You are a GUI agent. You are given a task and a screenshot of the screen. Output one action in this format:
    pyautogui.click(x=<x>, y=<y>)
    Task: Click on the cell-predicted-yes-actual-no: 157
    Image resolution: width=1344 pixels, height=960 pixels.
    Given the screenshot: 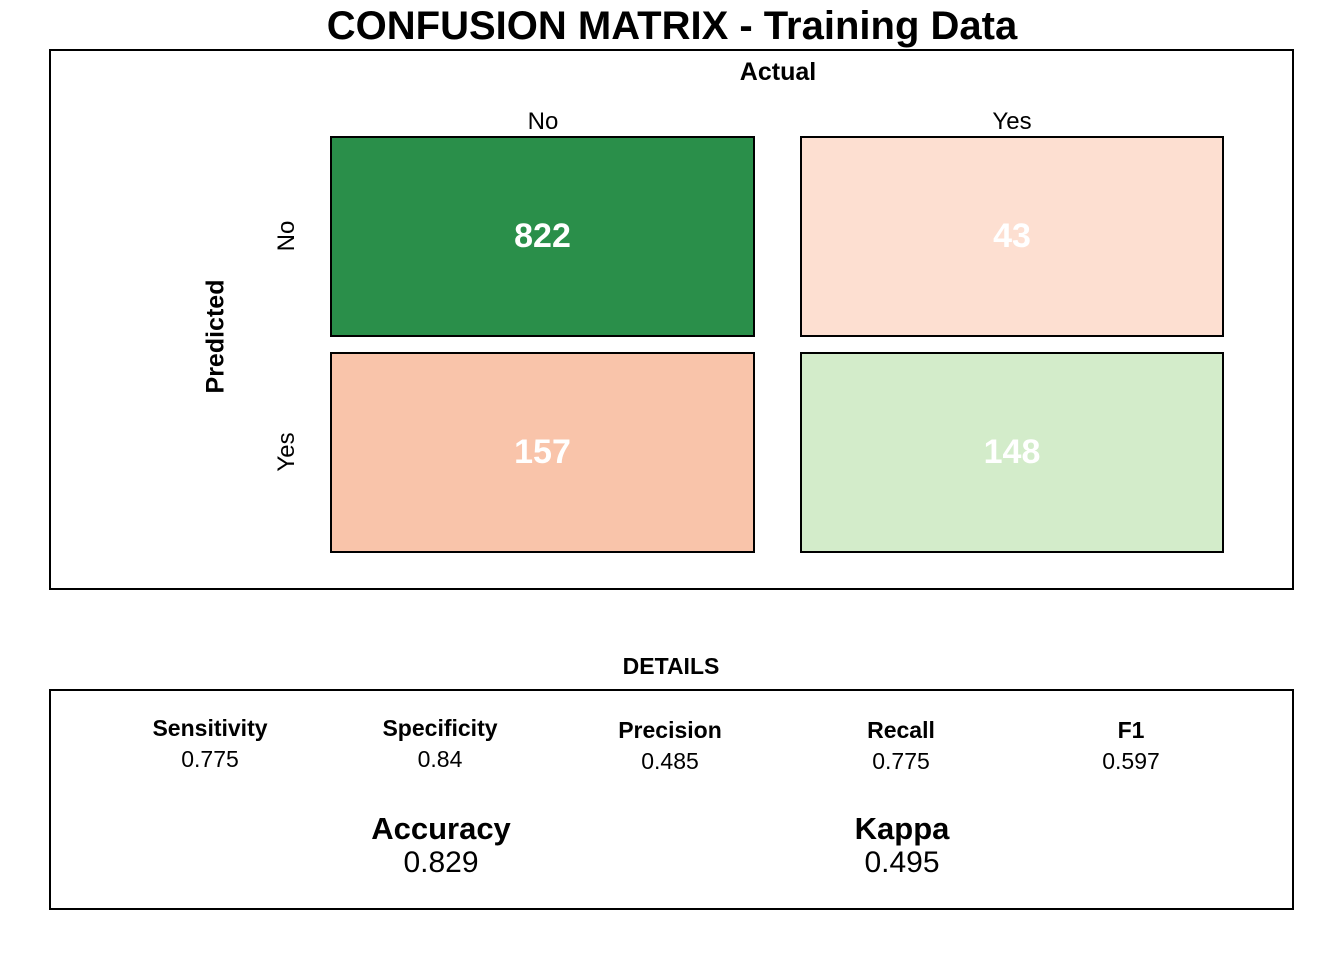 What is the action you would take?
    pyautogui.click(x=542, y=452)
    